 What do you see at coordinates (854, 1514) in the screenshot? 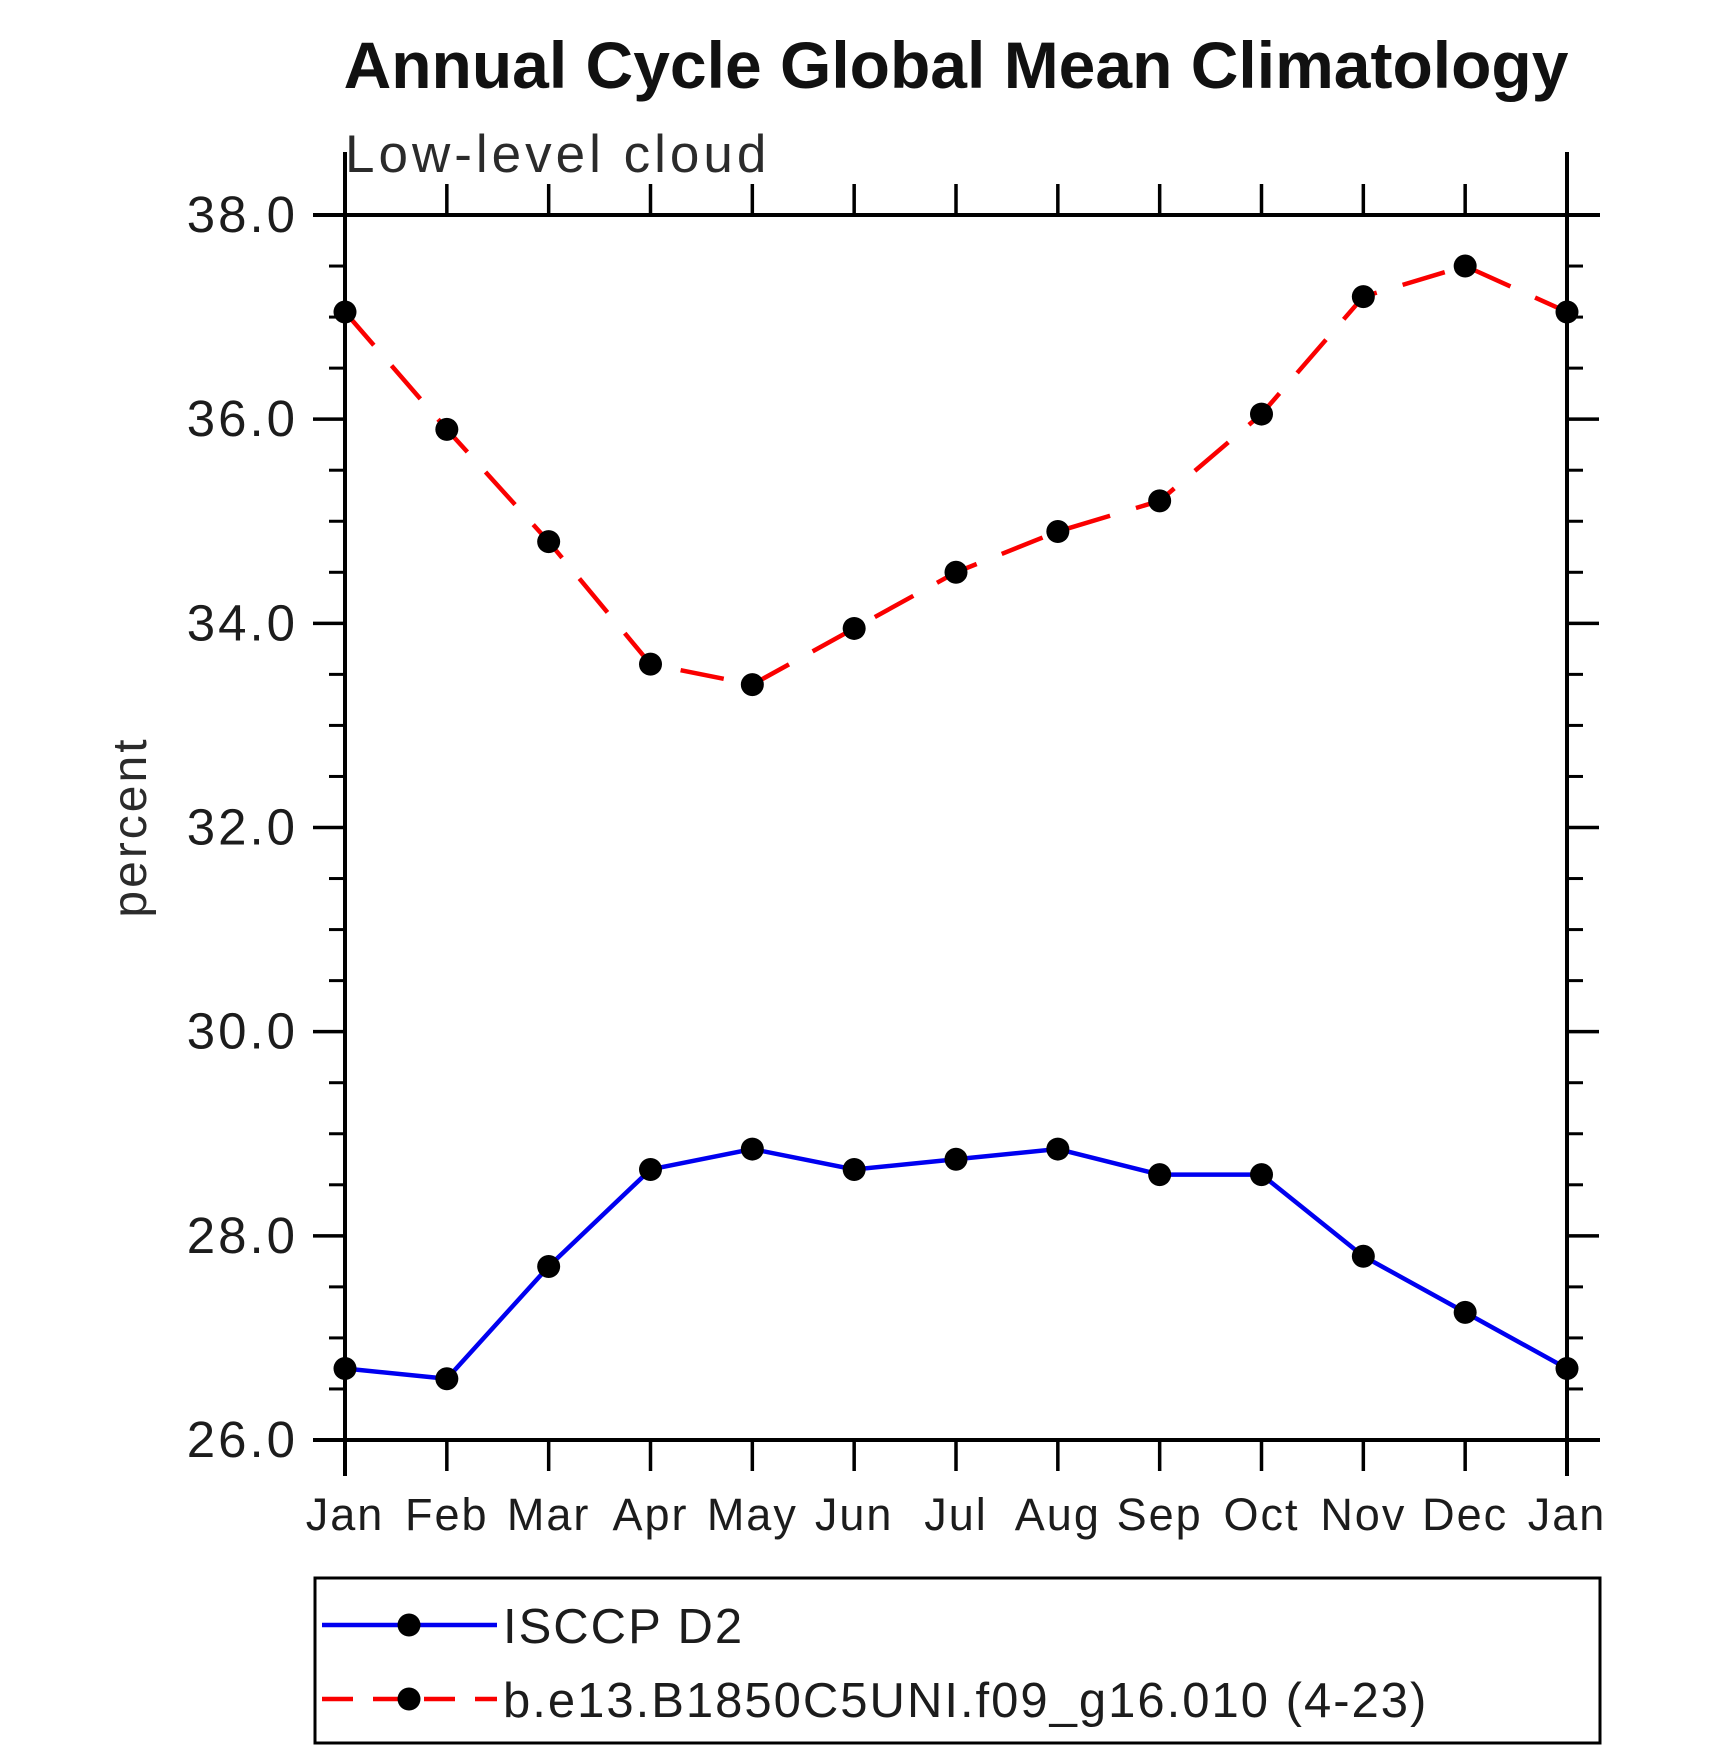
I see `x-tick-label: Jun` at bounding box center [854, 1514].